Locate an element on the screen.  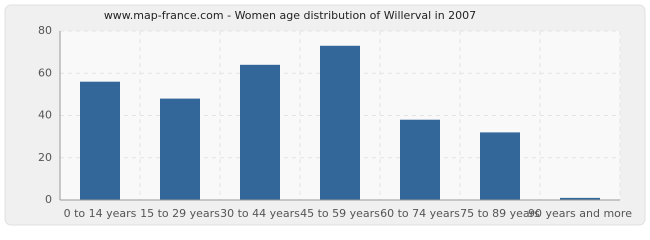
y-tick-label: 0 is located at coordinates (48, 199).